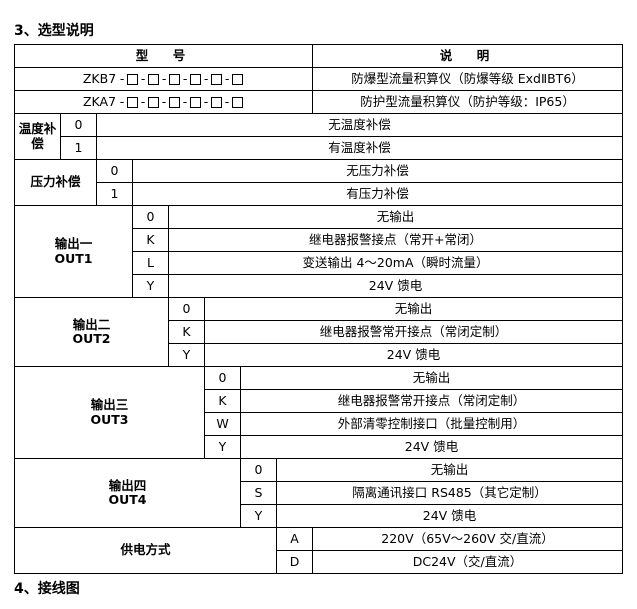 The width and height of the screenshot is (637, 609). What do you see at coordinates (163, 102) in the screenshot?
I see `model-code-zka7: ZKA7 - - - - - -` at bounding box center [163, 102].